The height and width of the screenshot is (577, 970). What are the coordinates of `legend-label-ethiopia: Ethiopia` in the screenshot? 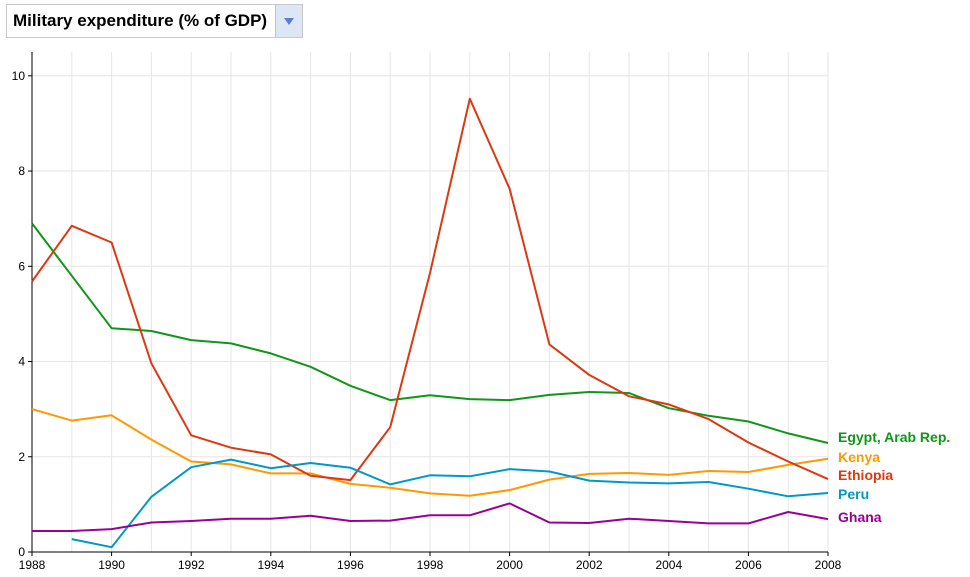 It's located at (865, 475).